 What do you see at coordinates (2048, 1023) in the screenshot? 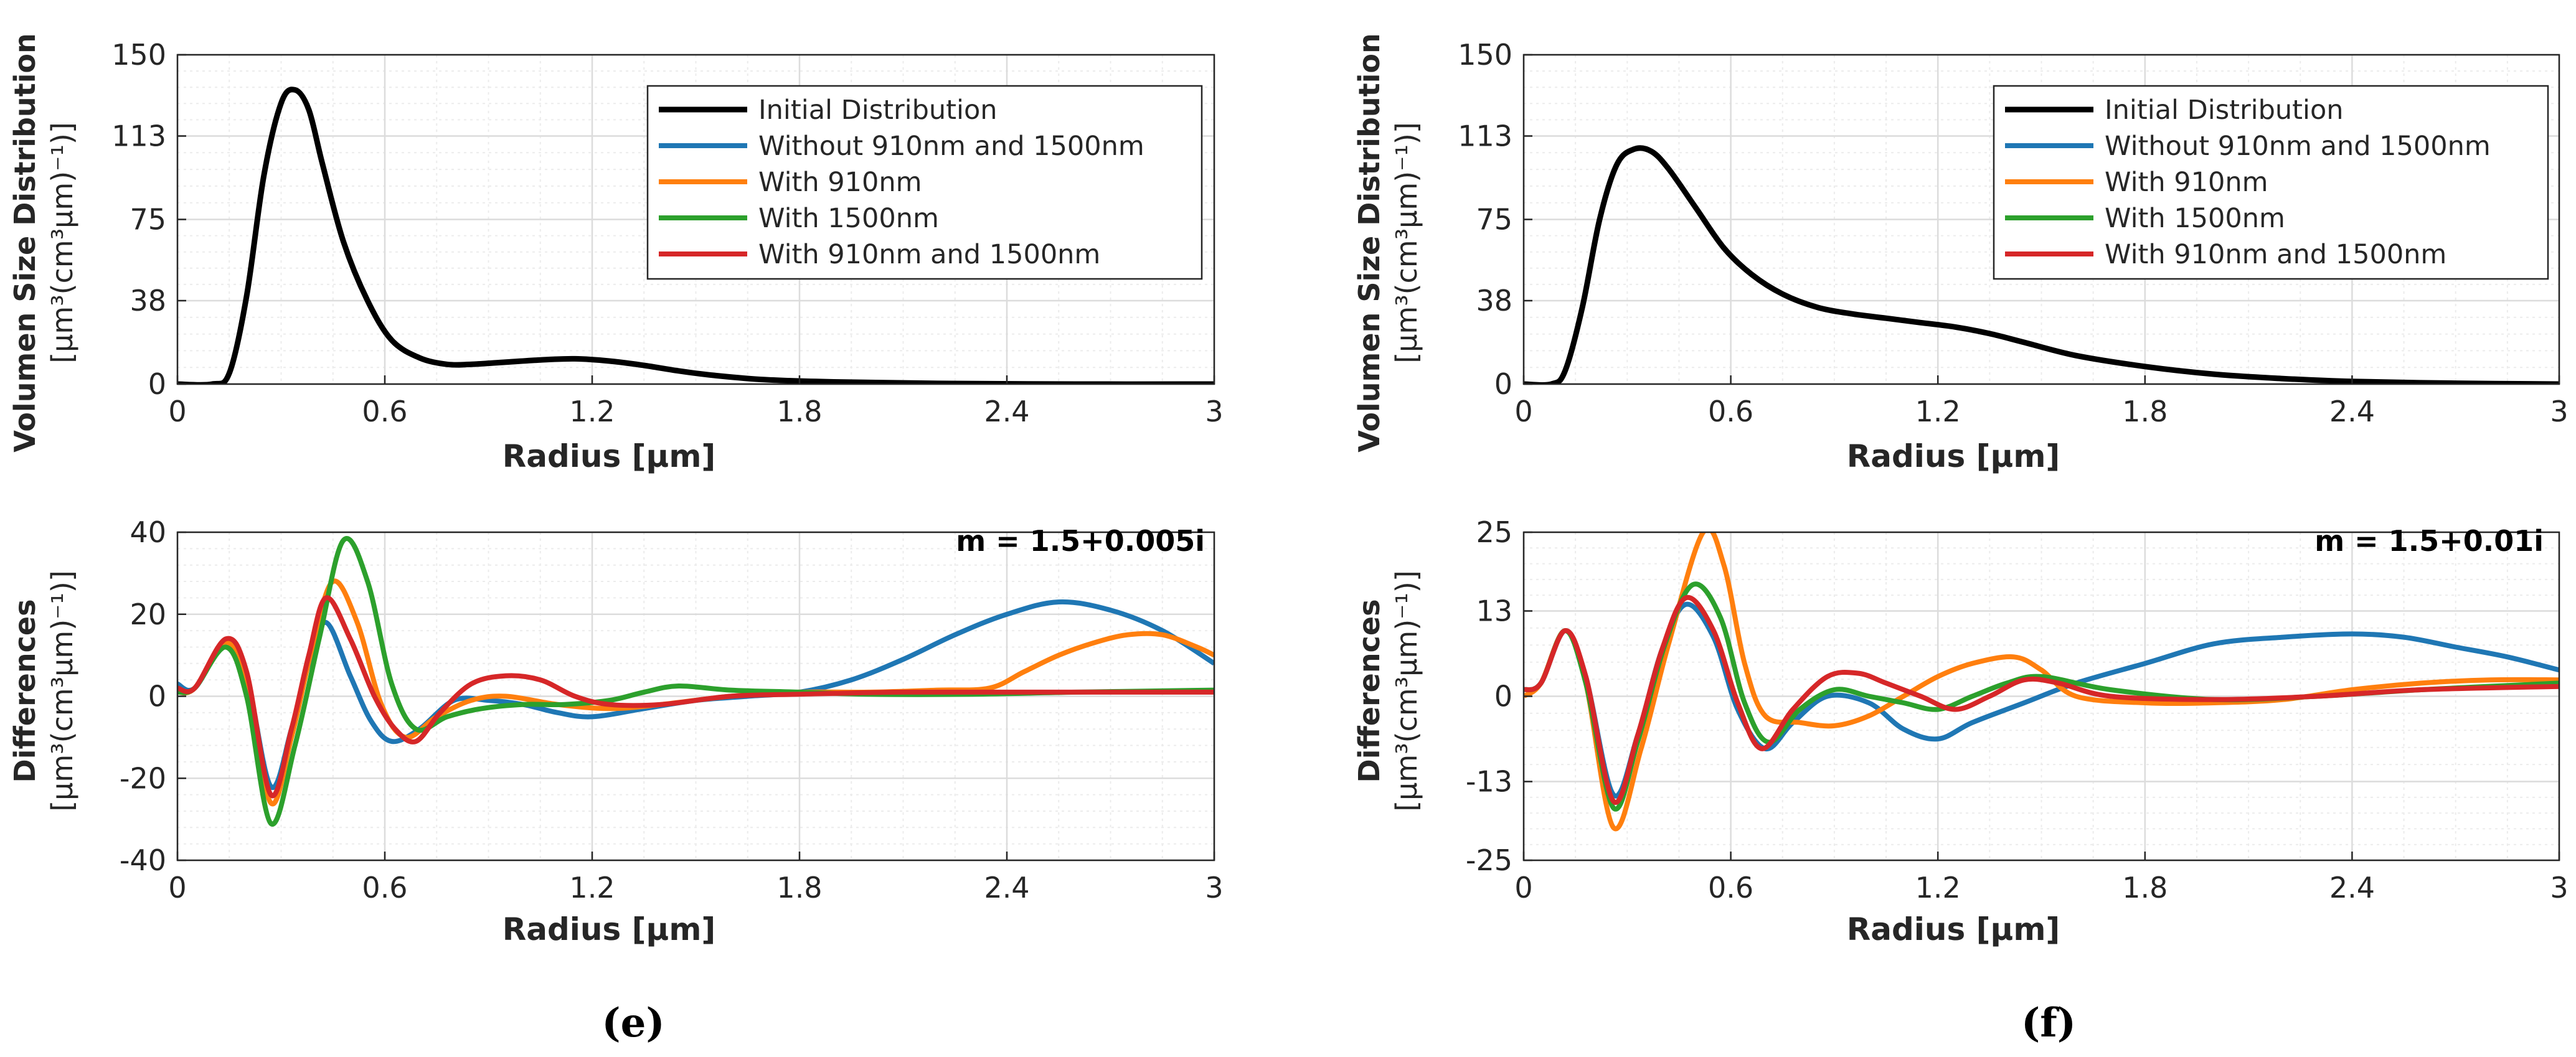
I see `panel-label-f: (f)` at bounding box center [2048, 1023].